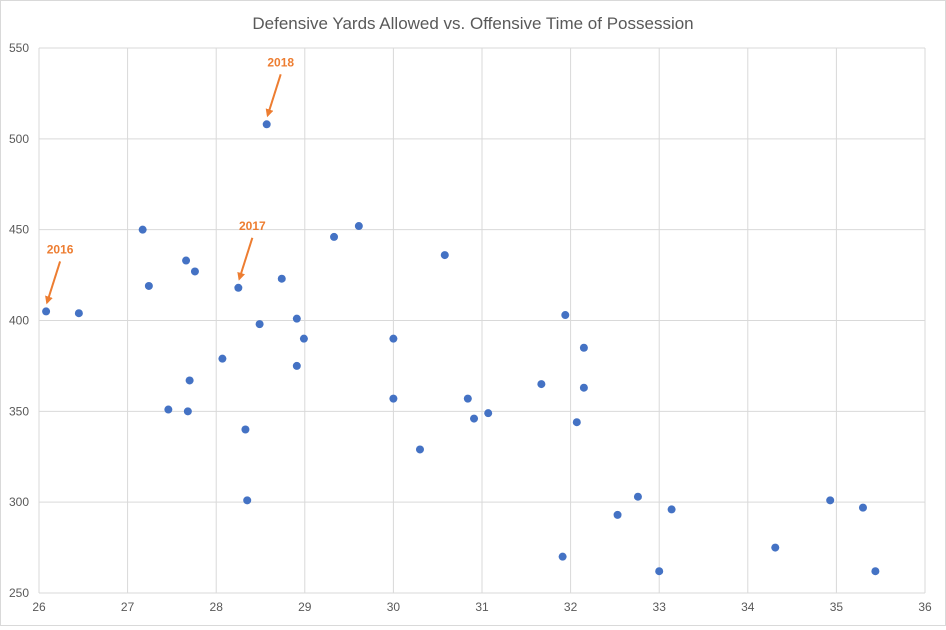 This screenshot has height=630, width=946. What do you see at coordinates (19, 139) in the screenshot?
I see `y-tick-label: 500` at bounding box center [19, 139].